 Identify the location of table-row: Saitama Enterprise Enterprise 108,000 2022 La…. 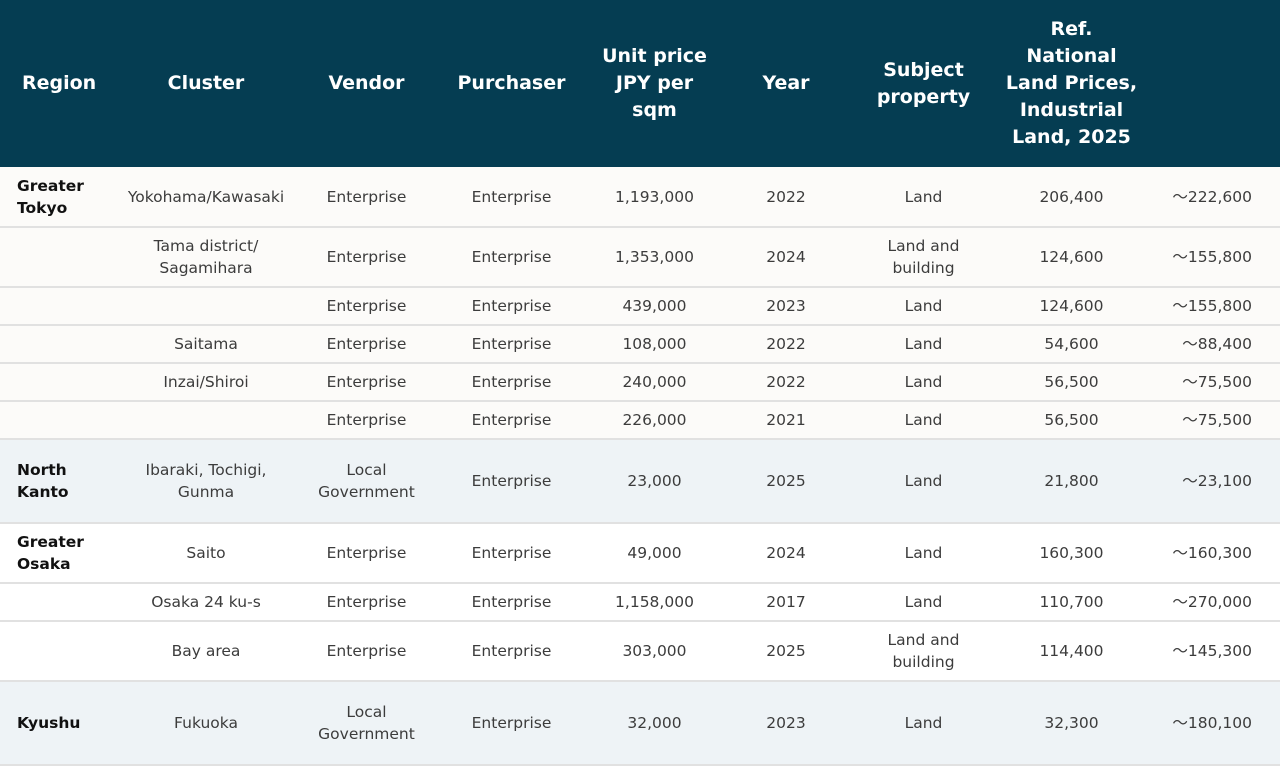
(640, 344).